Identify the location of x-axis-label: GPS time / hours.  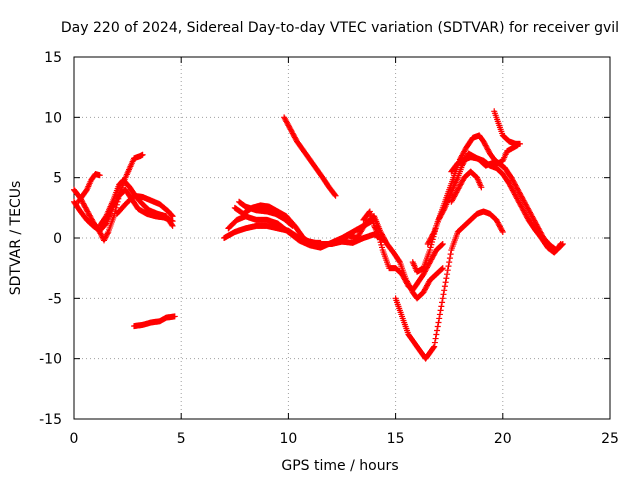
(339, 466).